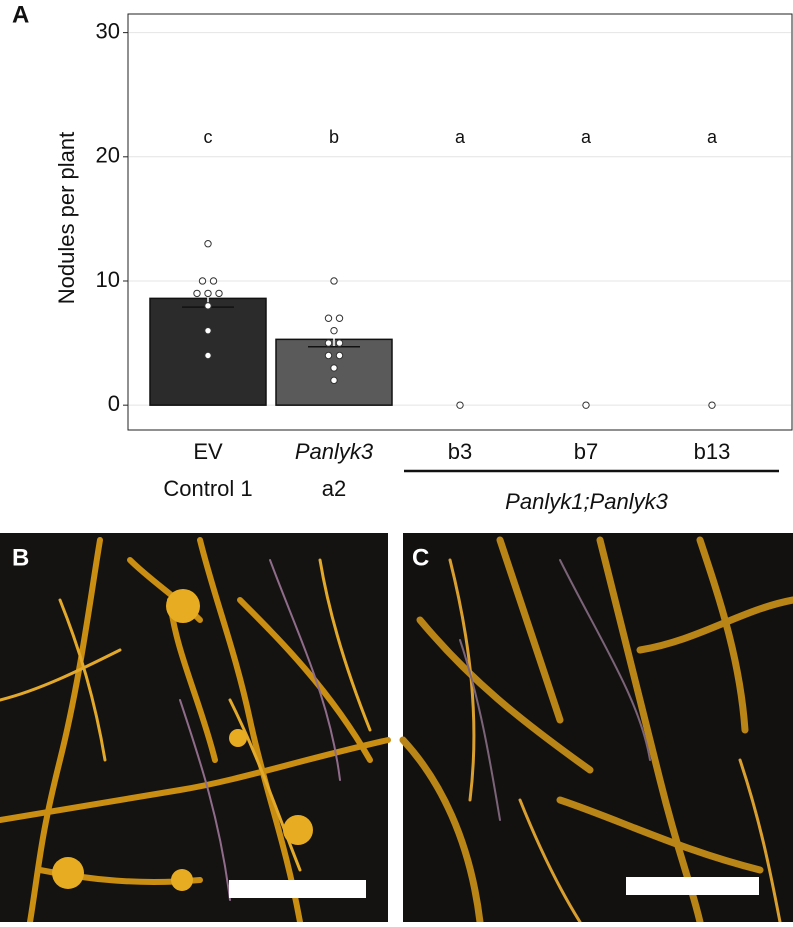  What do you see at coordinates (586, 501) in the screenshot?
I see `group-label: Panlyk1;Panlyk3` at bounding box center [586, 501].